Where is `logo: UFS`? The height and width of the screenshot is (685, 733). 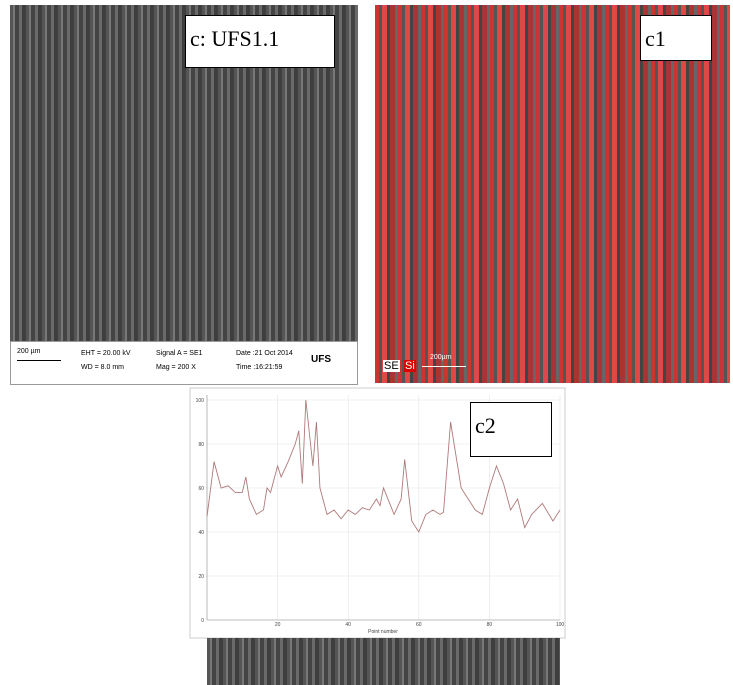 logo: UFS is located at coordinates (321, 359).